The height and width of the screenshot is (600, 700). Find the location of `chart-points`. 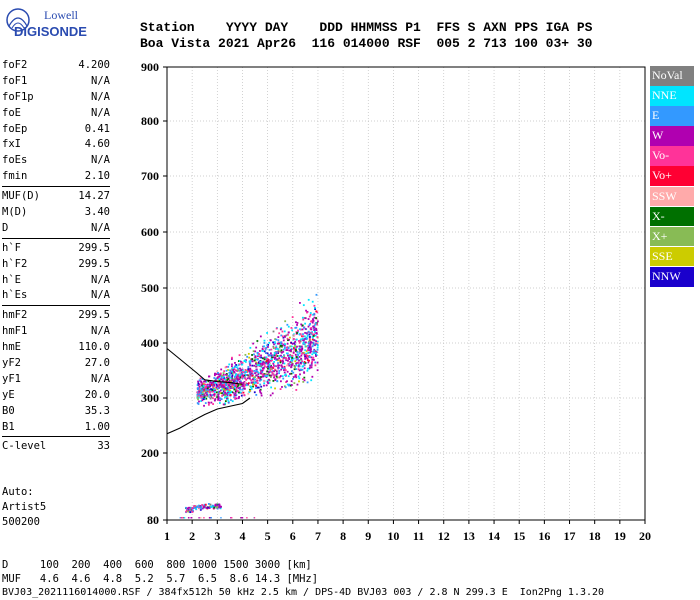

chart-points is located at coordinates (249, 406).